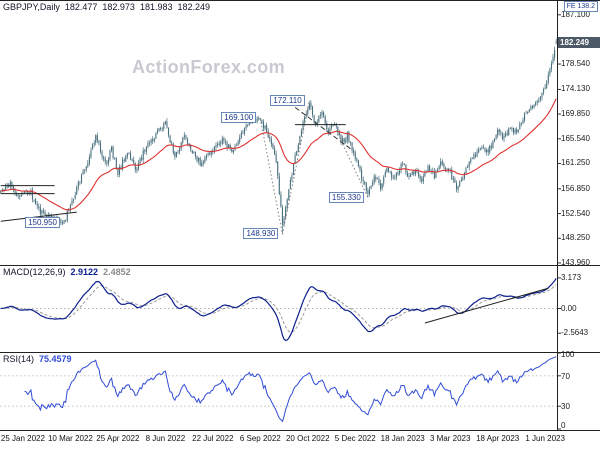 The width and height of the screenshot is (600, 450). Describe the element at coordinates (575, 213) in the screenshot. I see `price-axis-label: 152.540` at that location.